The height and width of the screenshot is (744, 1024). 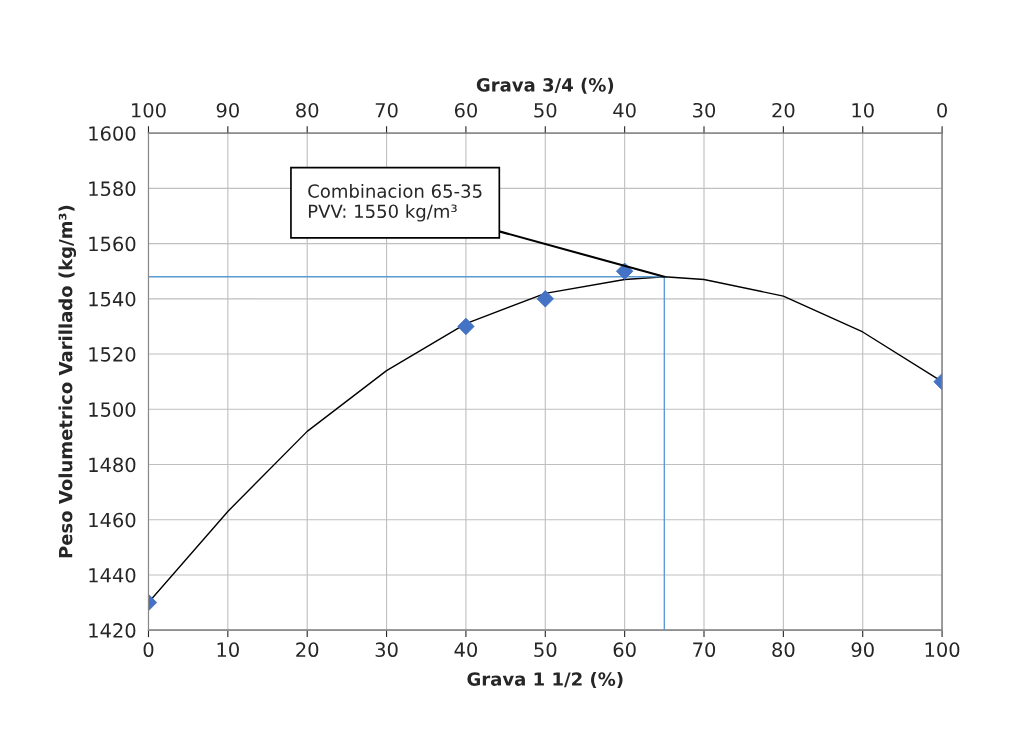 I want to click on x2-tick-label: 0, so click(x=942, y=110).